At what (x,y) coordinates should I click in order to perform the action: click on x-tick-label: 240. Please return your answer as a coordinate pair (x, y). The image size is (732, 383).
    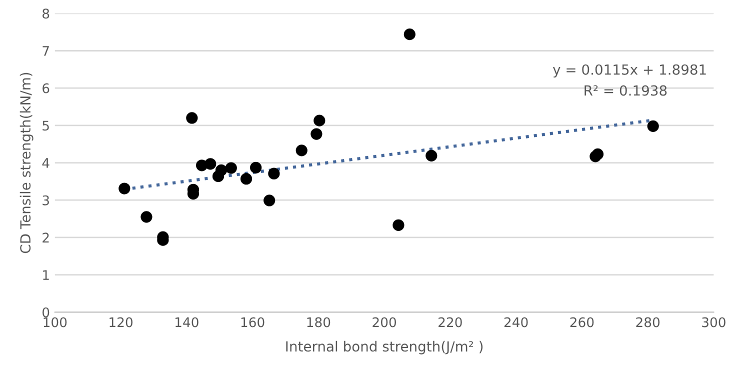
    Looking at the image, I should click on (516, 322).